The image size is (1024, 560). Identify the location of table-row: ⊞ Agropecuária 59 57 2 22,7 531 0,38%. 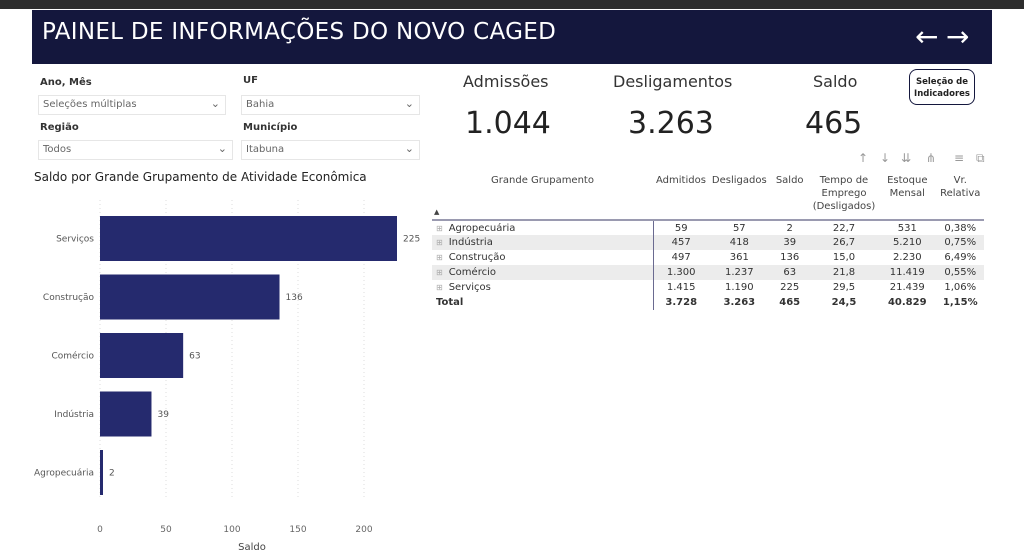
(708, 227).